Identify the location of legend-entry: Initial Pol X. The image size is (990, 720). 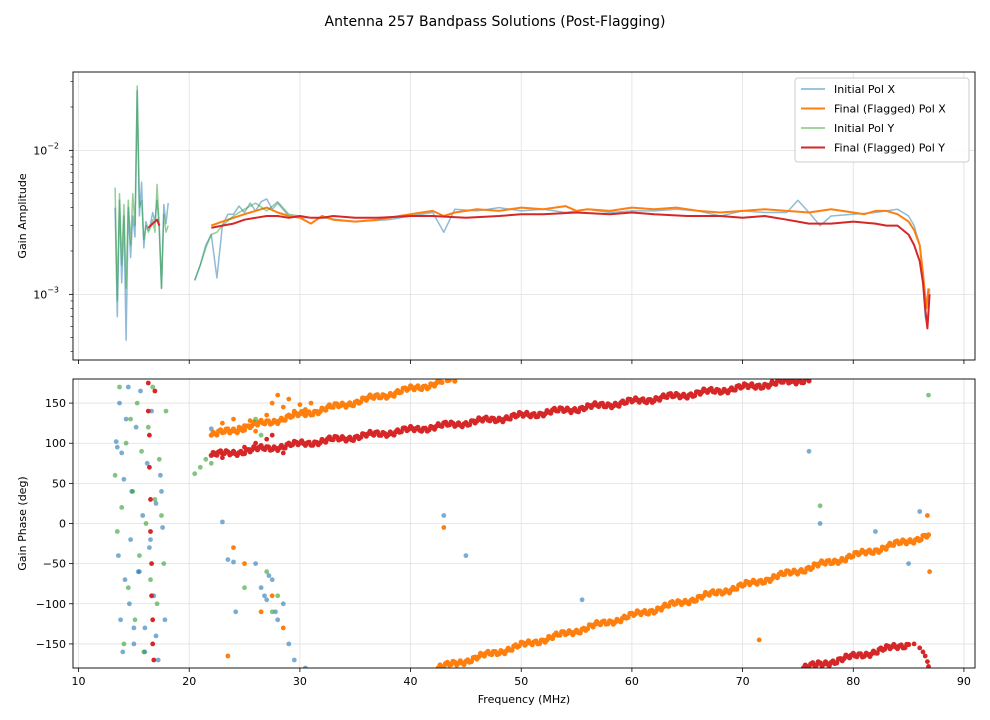
(864, 89).